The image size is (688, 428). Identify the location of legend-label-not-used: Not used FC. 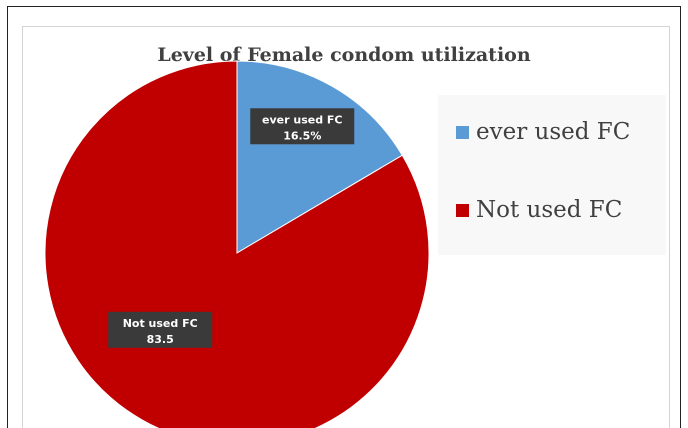
(549, 210).